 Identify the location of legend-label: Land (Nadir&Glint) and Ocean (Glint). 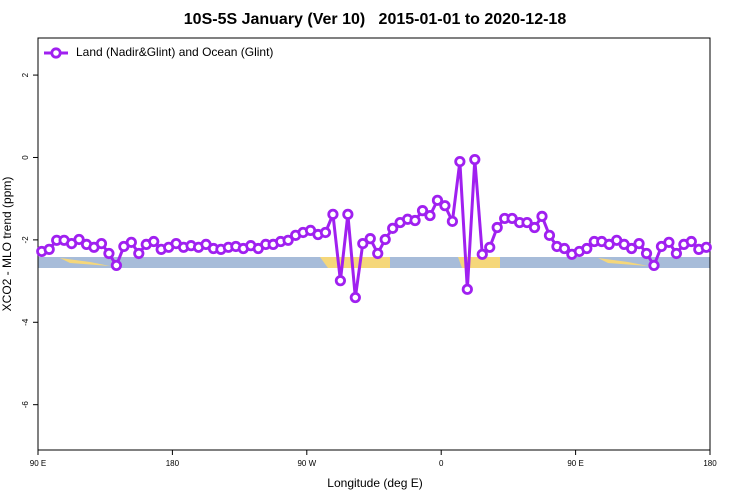
(174, 52).